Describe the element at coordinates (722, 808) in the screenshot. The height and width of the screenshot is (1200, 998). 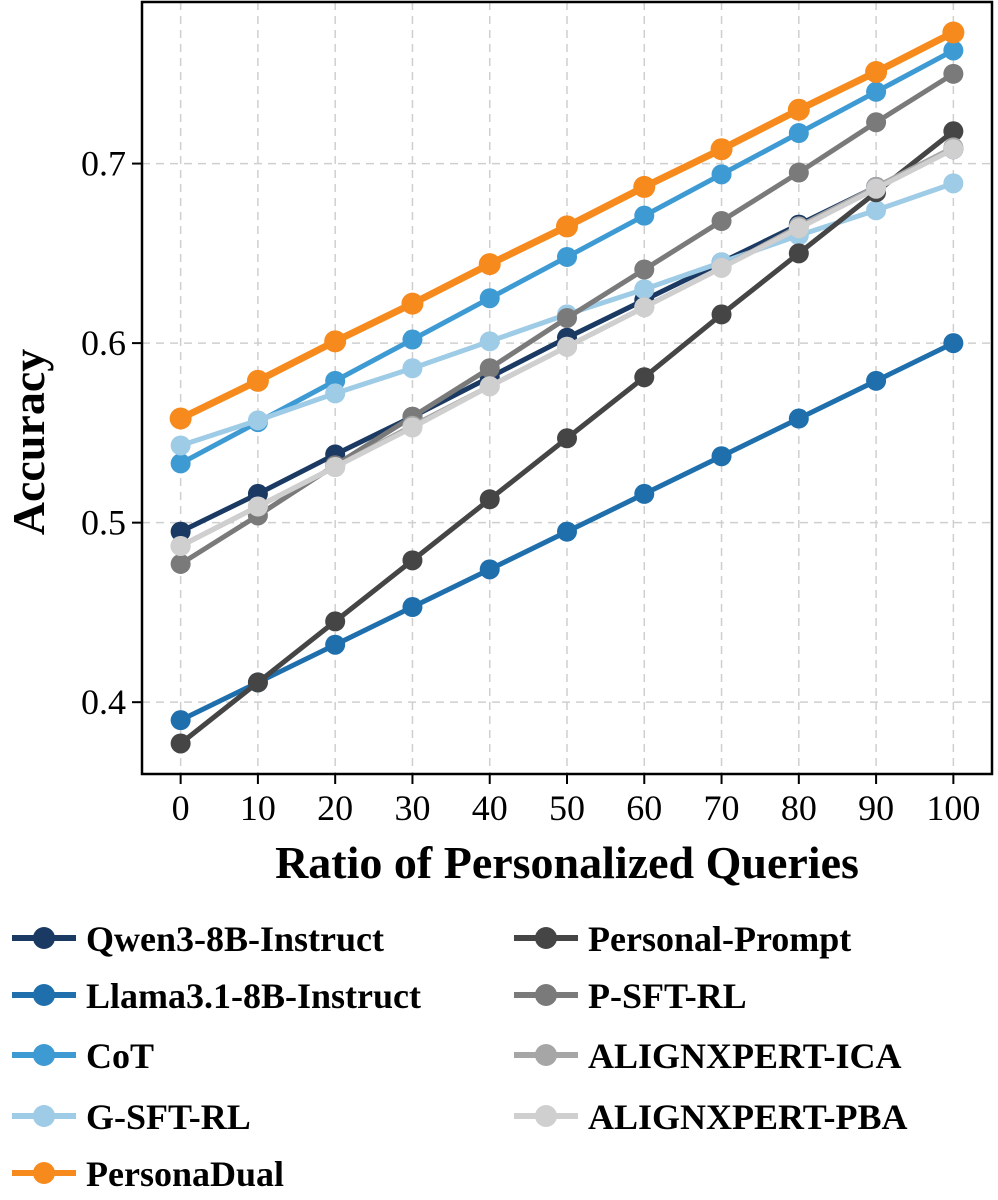
I see `x-tick-label: 70` at that location.